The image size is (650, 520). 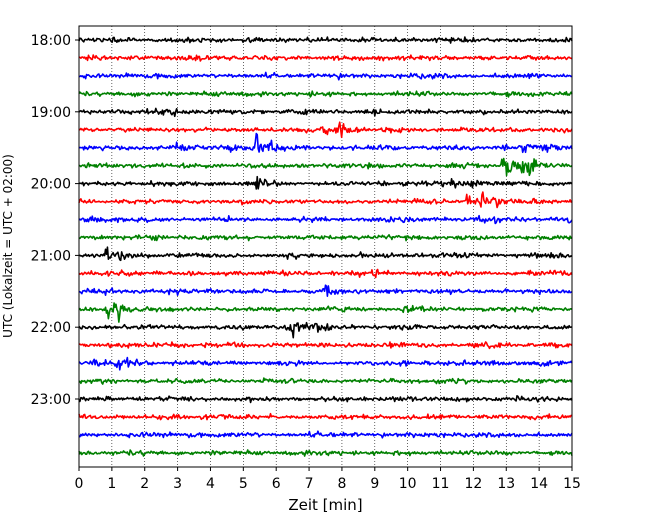 What do you see at coordinates (539, 484) in the screenshot?
I see `x-tick-label: 14` at bounding box center [539, 484].